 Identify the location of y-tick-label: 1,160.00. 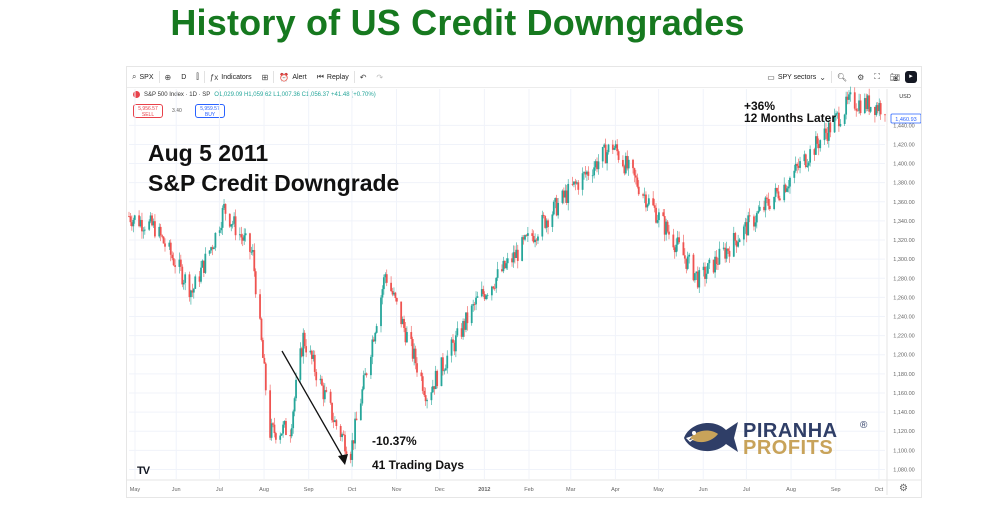
(903, 394).